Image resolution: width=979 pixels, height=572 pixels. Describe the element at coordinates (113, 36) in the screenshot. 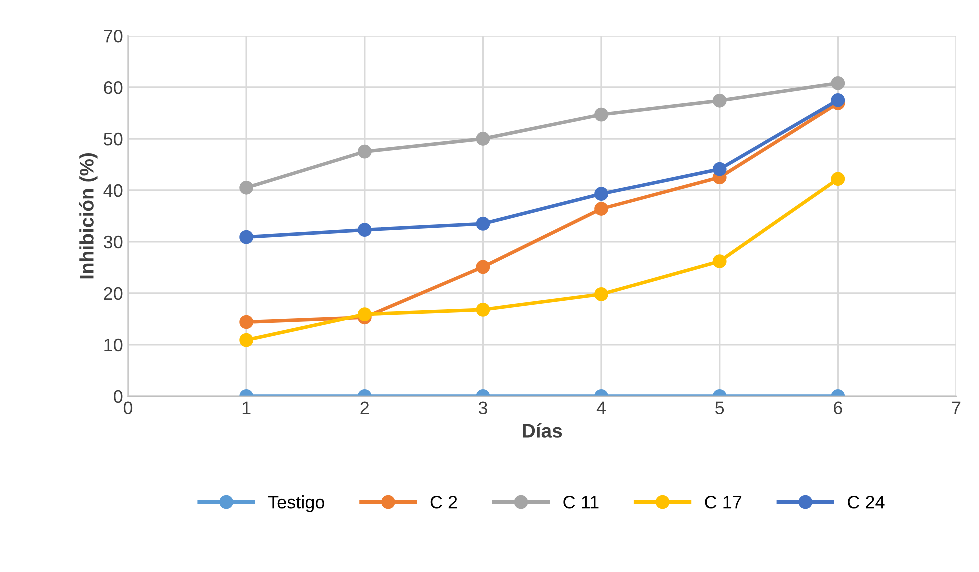

I see `y-tick-label: 70` at that location.